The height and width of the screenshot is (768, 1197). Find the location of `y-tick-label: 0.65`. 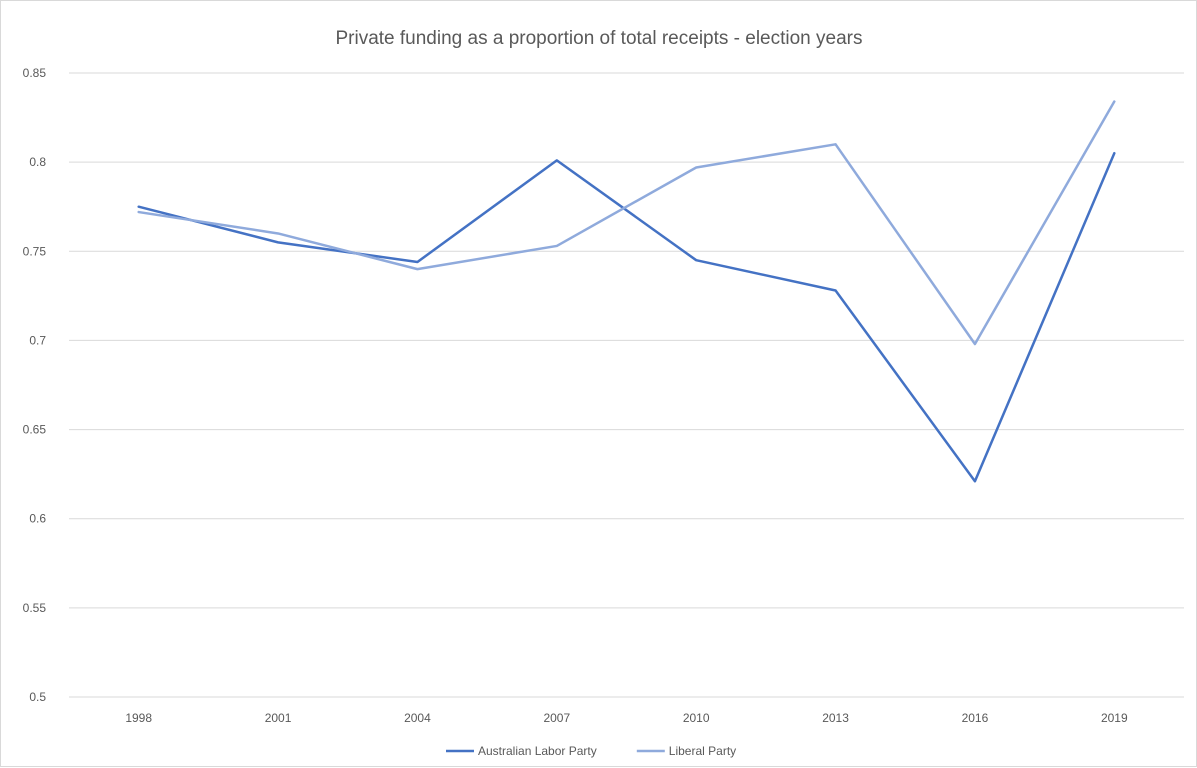

y-tick-label: 0.65 is located at coordinates (35, 430).